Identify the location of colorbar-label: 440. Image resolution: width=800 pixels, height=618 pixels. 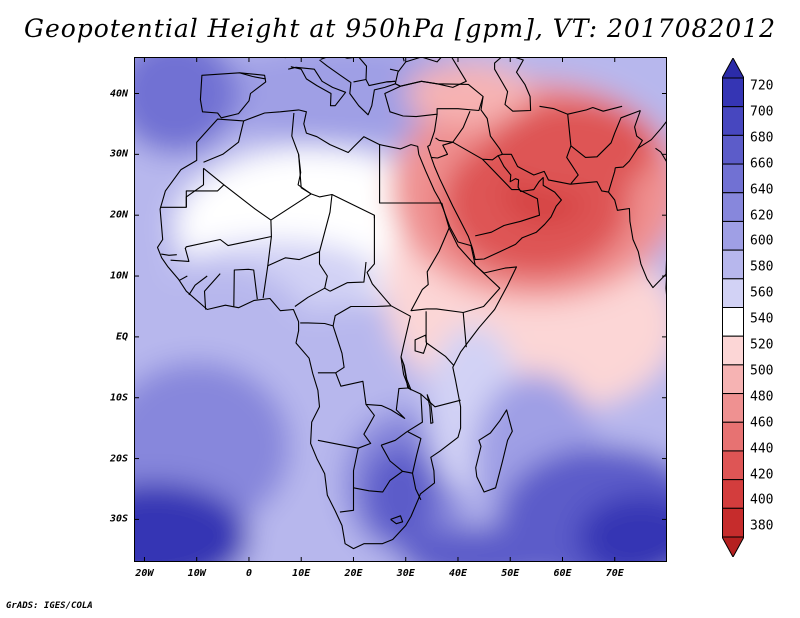
(762, 449).